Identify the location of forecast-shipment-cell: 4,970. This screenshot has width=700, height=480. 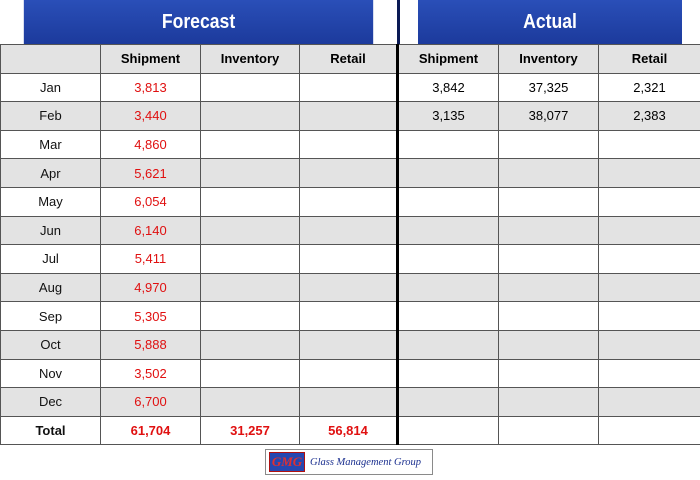
(150, 287).